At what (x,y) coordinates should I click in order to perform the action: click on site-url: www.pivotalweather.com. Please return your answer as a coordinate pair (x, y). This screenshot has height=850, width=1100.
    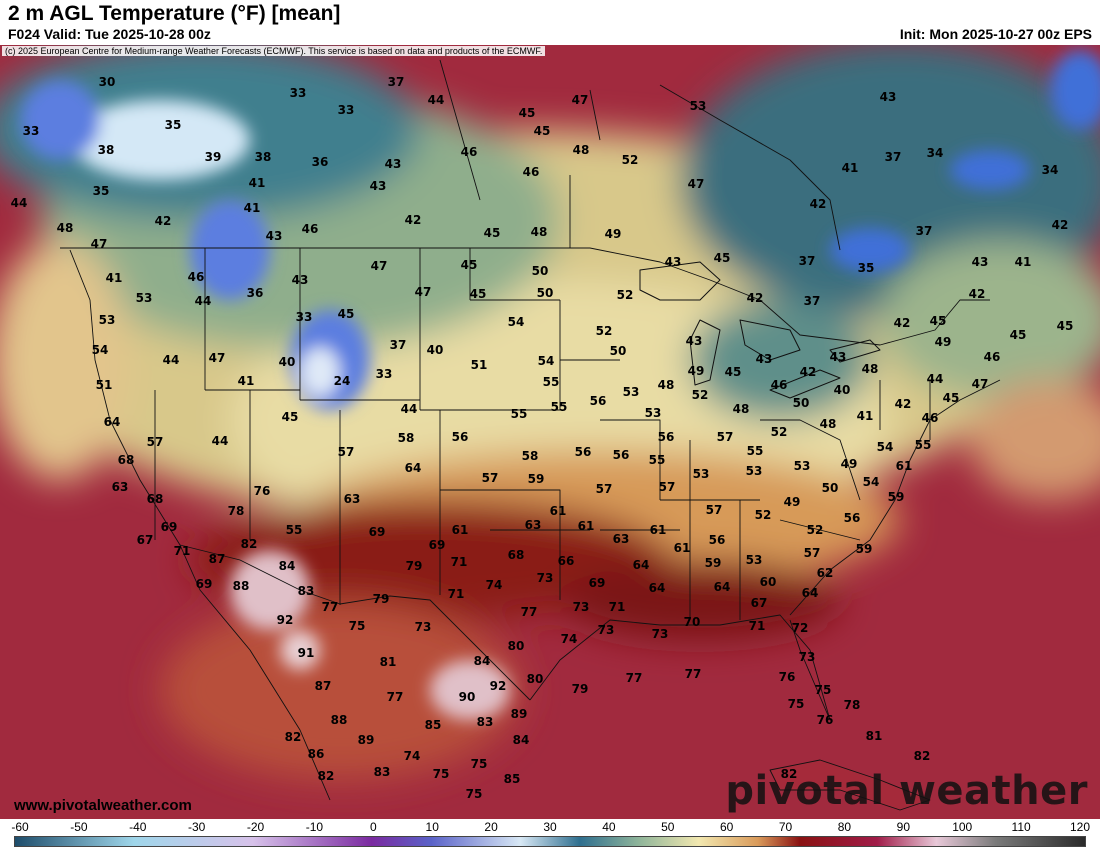
    Looking at the image, I should click on (103, 805).